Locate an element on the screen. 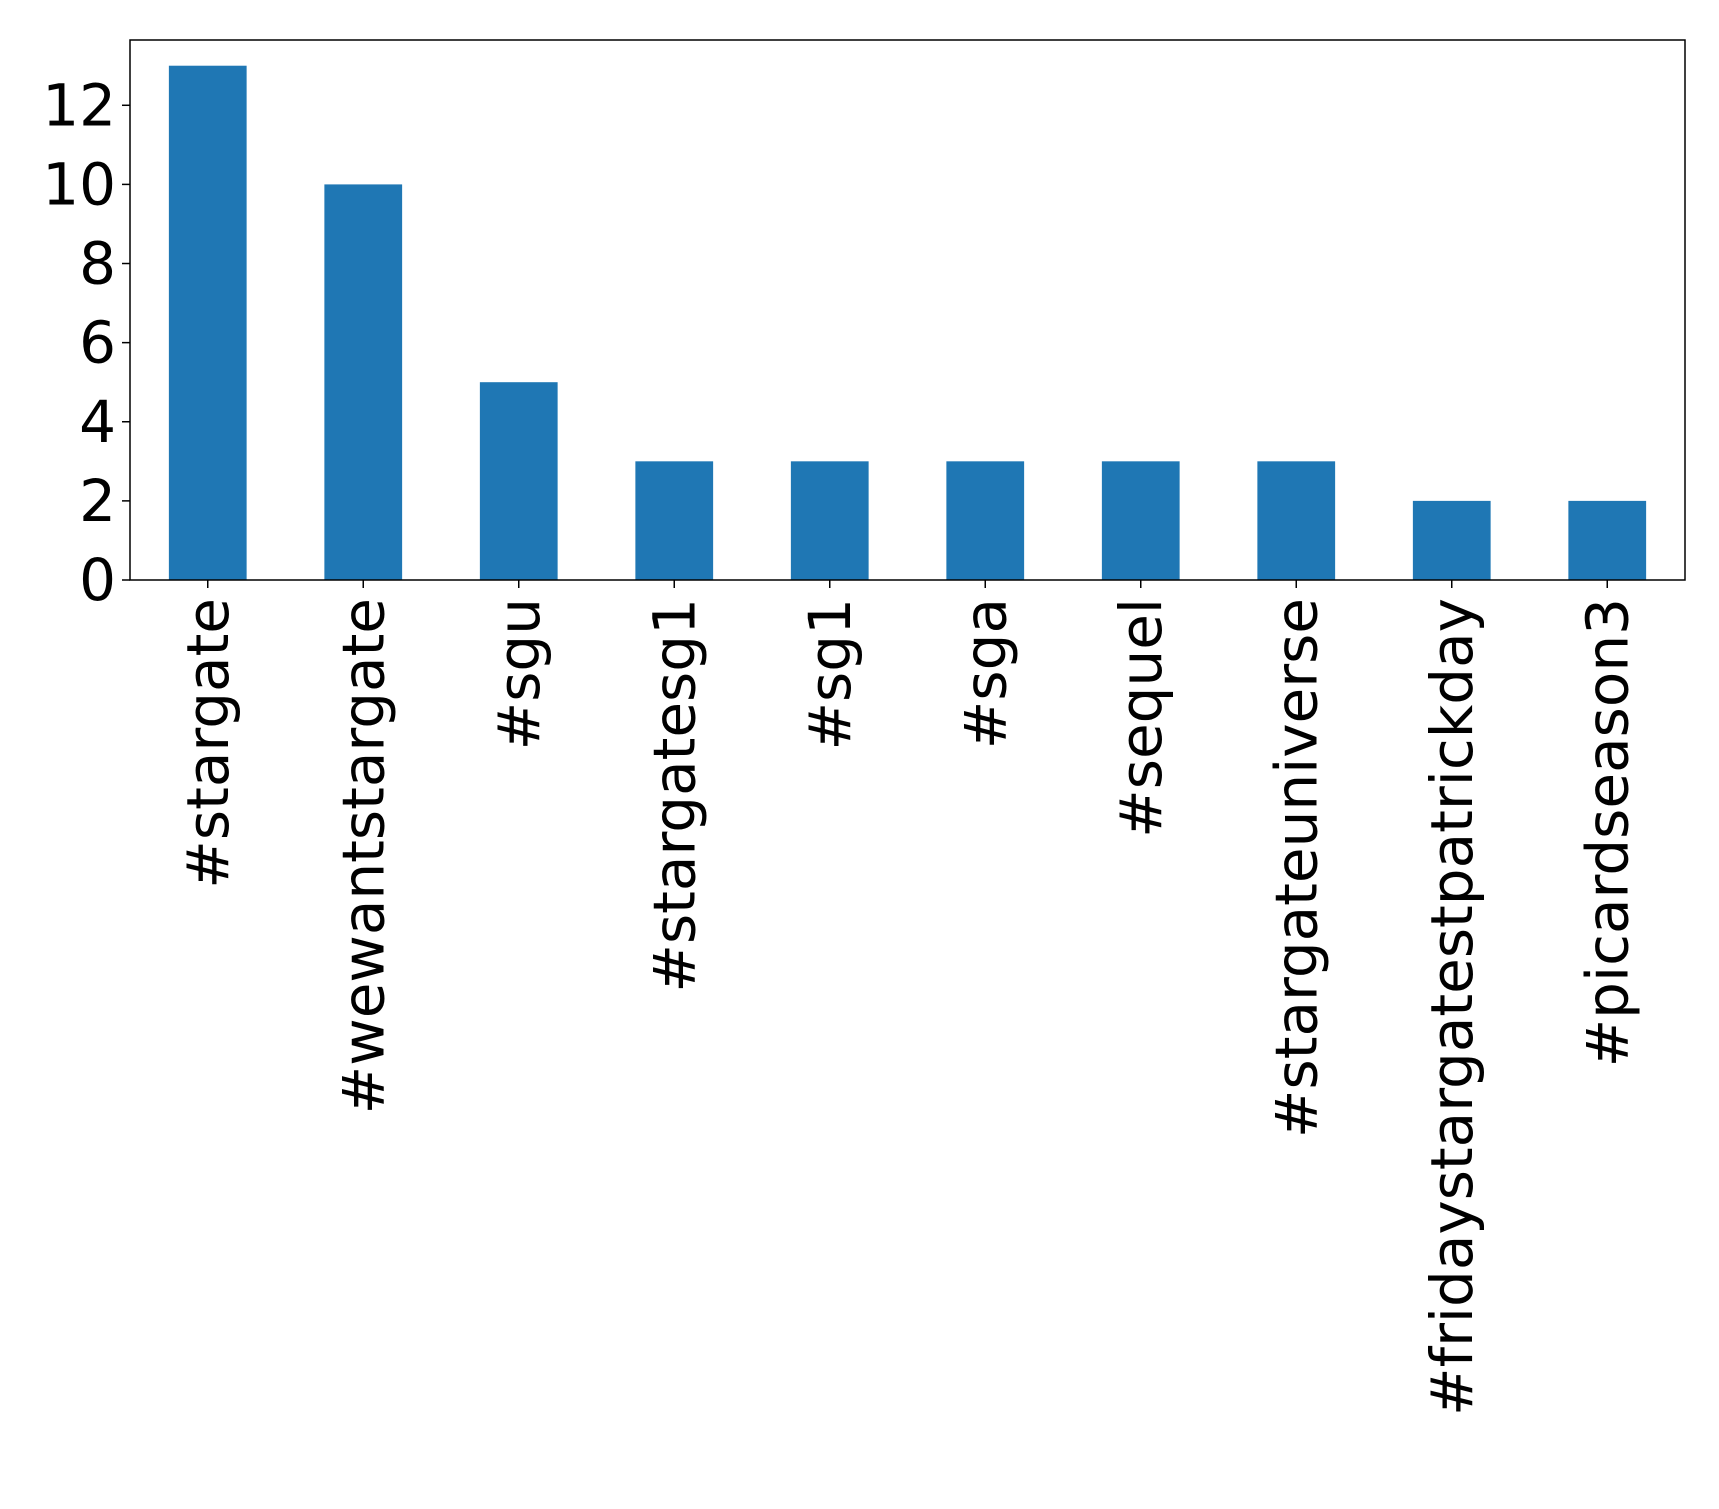 The image size is (1719, 1509). bar-fridaystargatestpatrickday is located at coordinates (1451, 540).